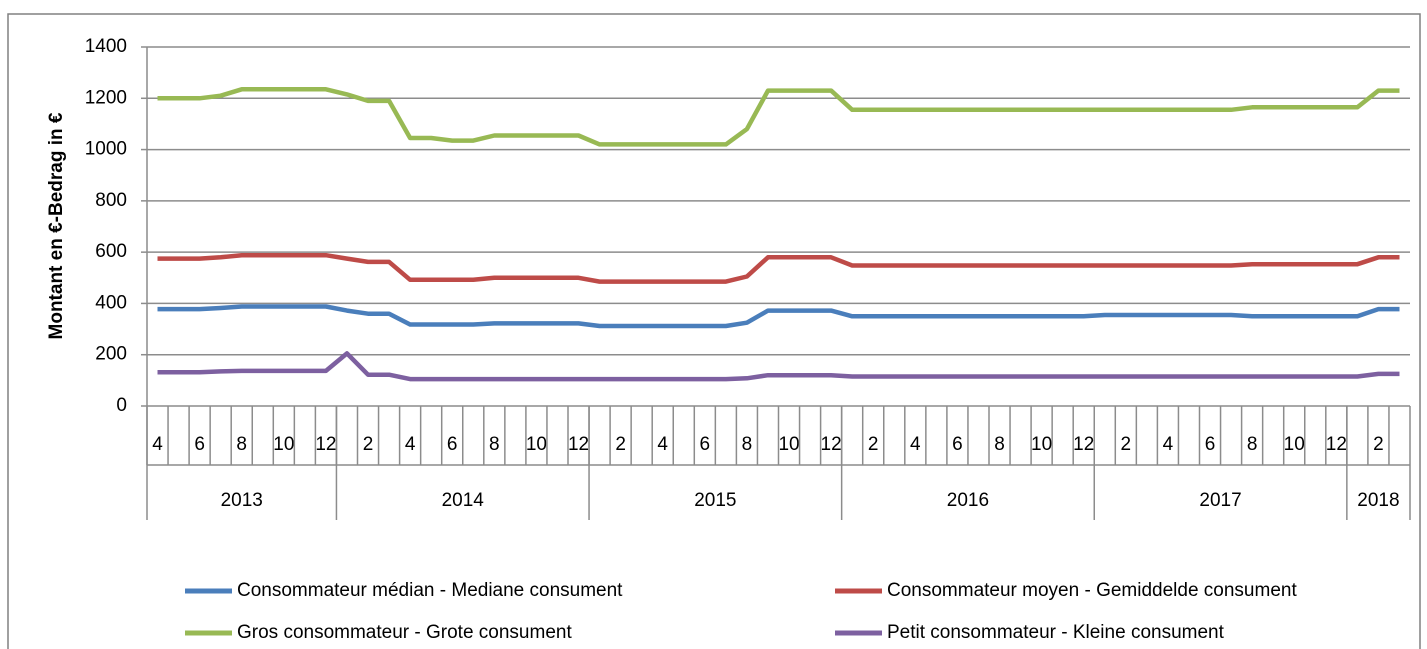  Describe the element at coordinates (106, 46) in the screenshot. I see `y-tick-label: 1400` at that location.